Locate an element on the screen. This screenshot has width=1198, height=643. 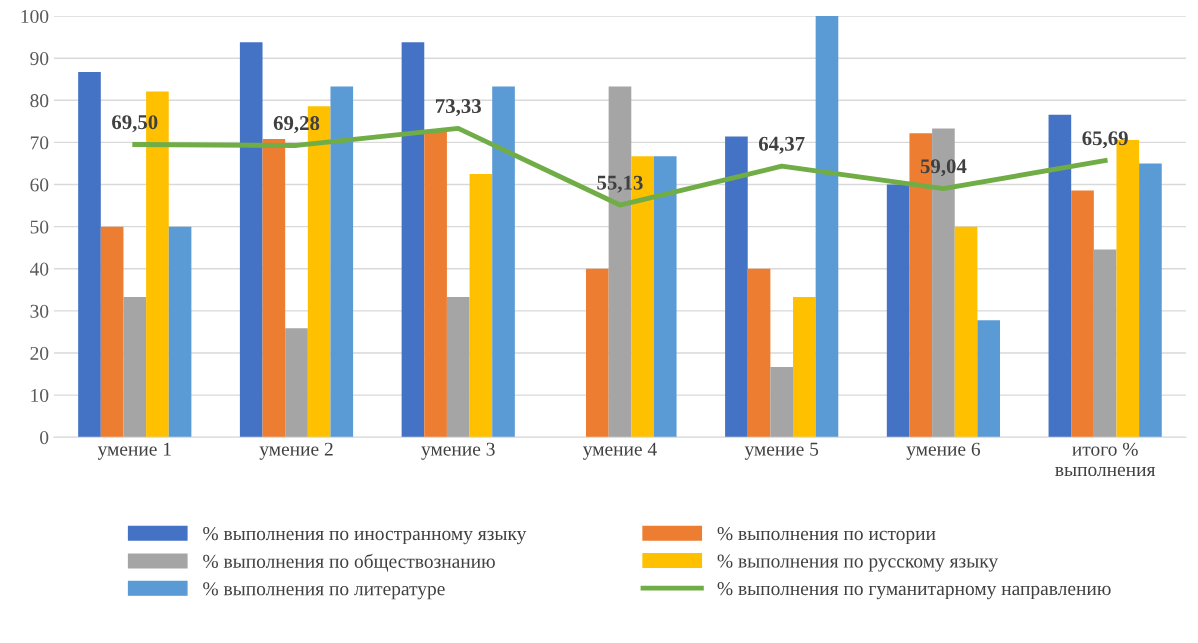
y-tick-label: 70 is located at coordinates (39, 143).